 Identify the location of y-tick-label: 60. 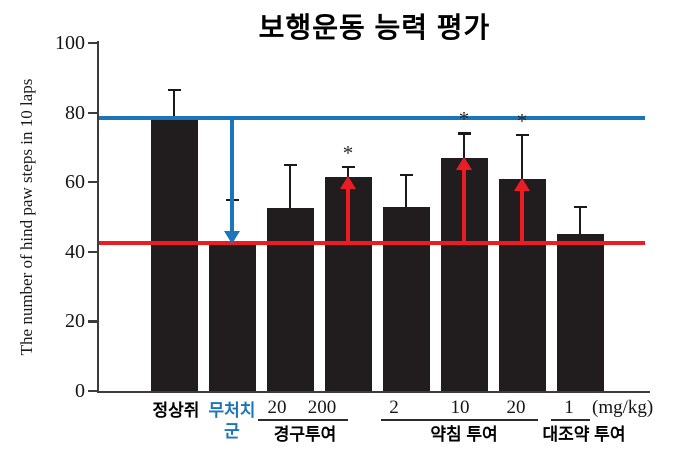
(75, 182).